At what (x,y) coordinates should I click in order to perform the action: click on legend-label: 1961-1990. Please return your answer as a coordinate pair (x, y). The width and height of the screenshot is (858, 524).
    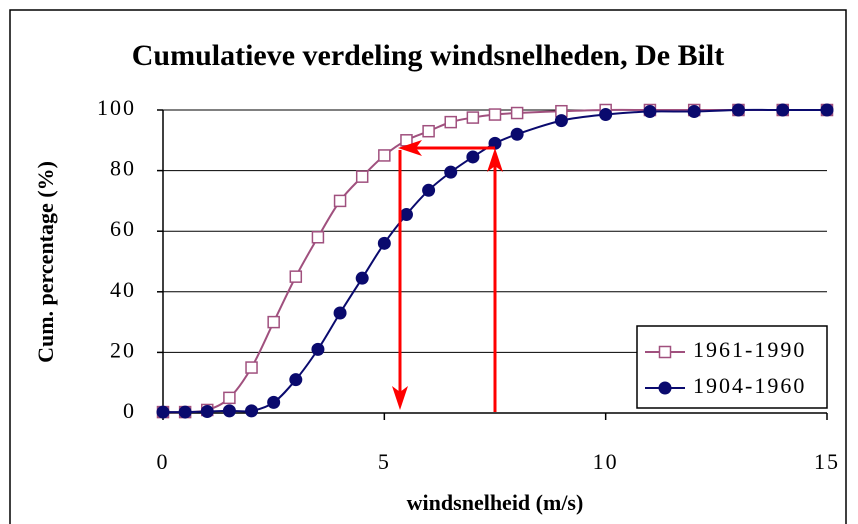
    Looking at the image, I should click on (749, 349).